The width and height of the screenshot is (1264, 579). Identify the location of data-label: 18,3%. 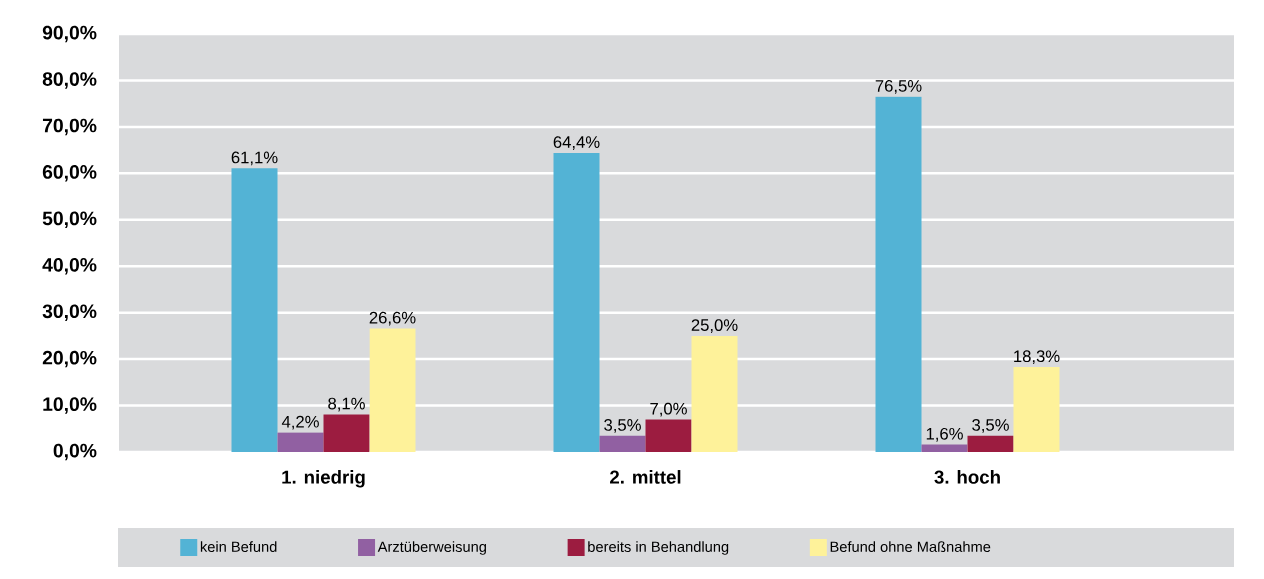
(1037, 357).